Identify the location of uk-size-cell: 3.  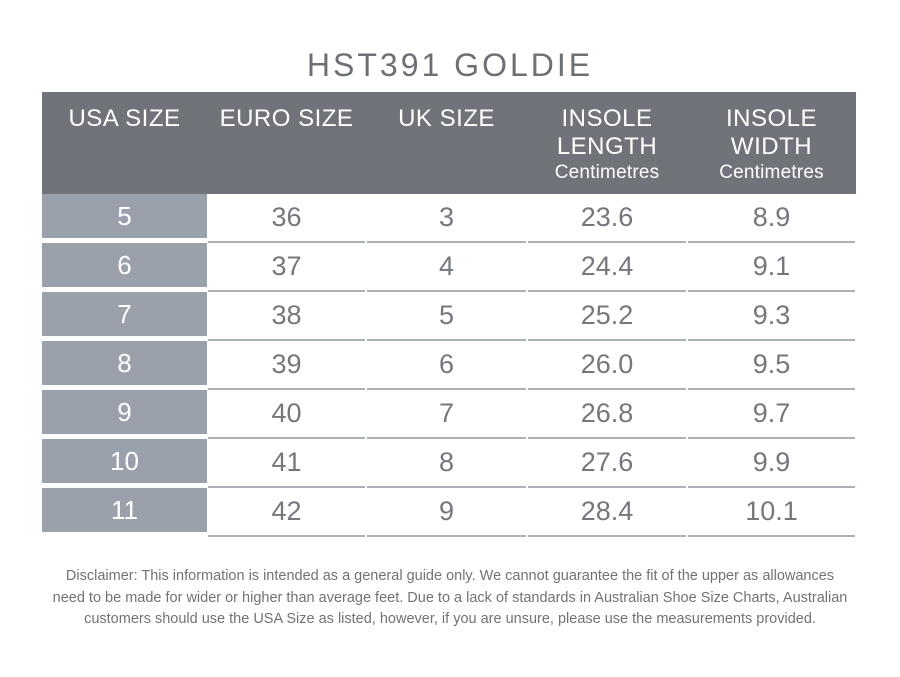
(446, 218).